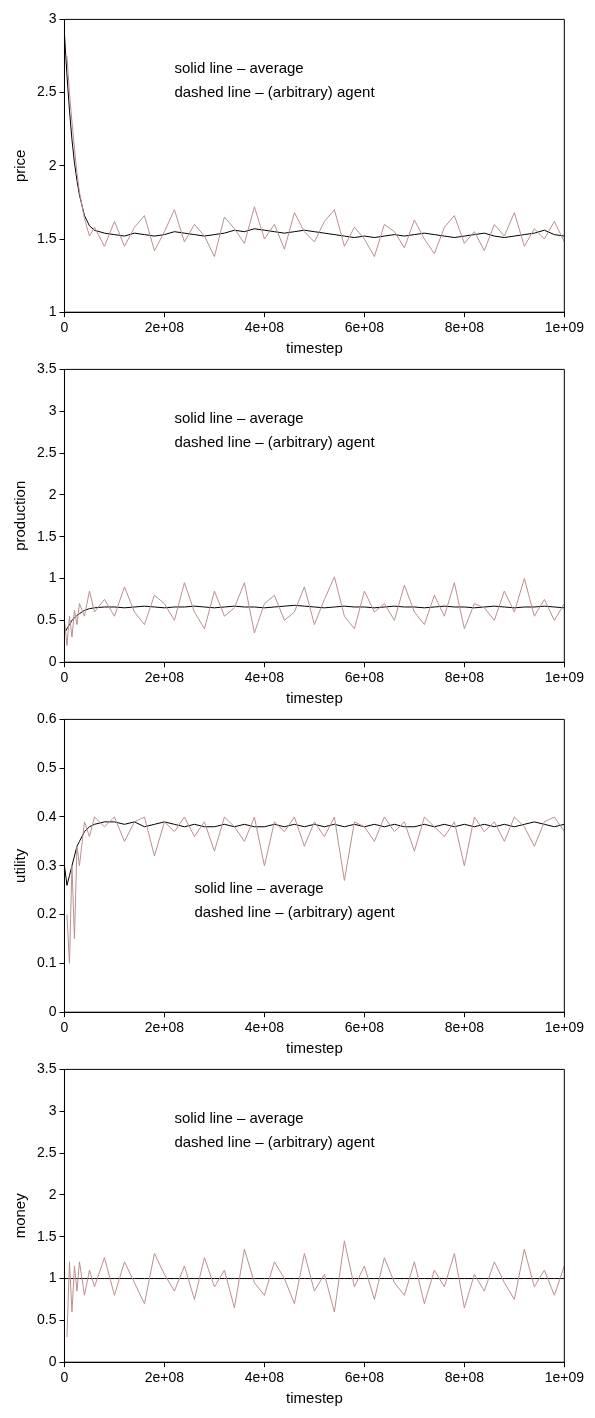  I want to click on y-tick-label: 0.3, so click(46, 864).